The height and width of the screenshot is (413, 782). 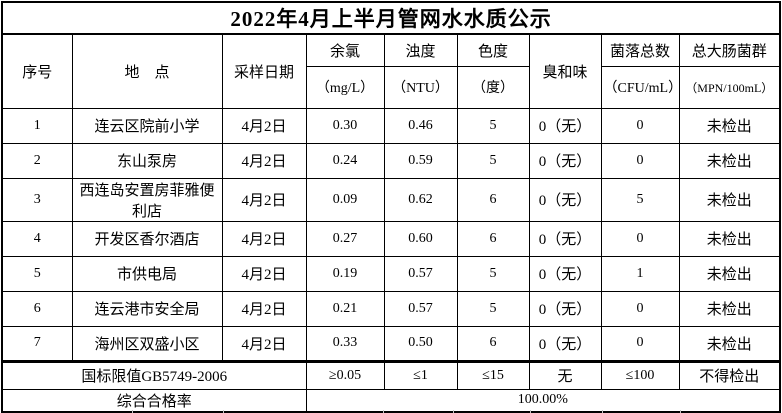 I want to click on table-cell: 0.59, so click(x=420, y=160).